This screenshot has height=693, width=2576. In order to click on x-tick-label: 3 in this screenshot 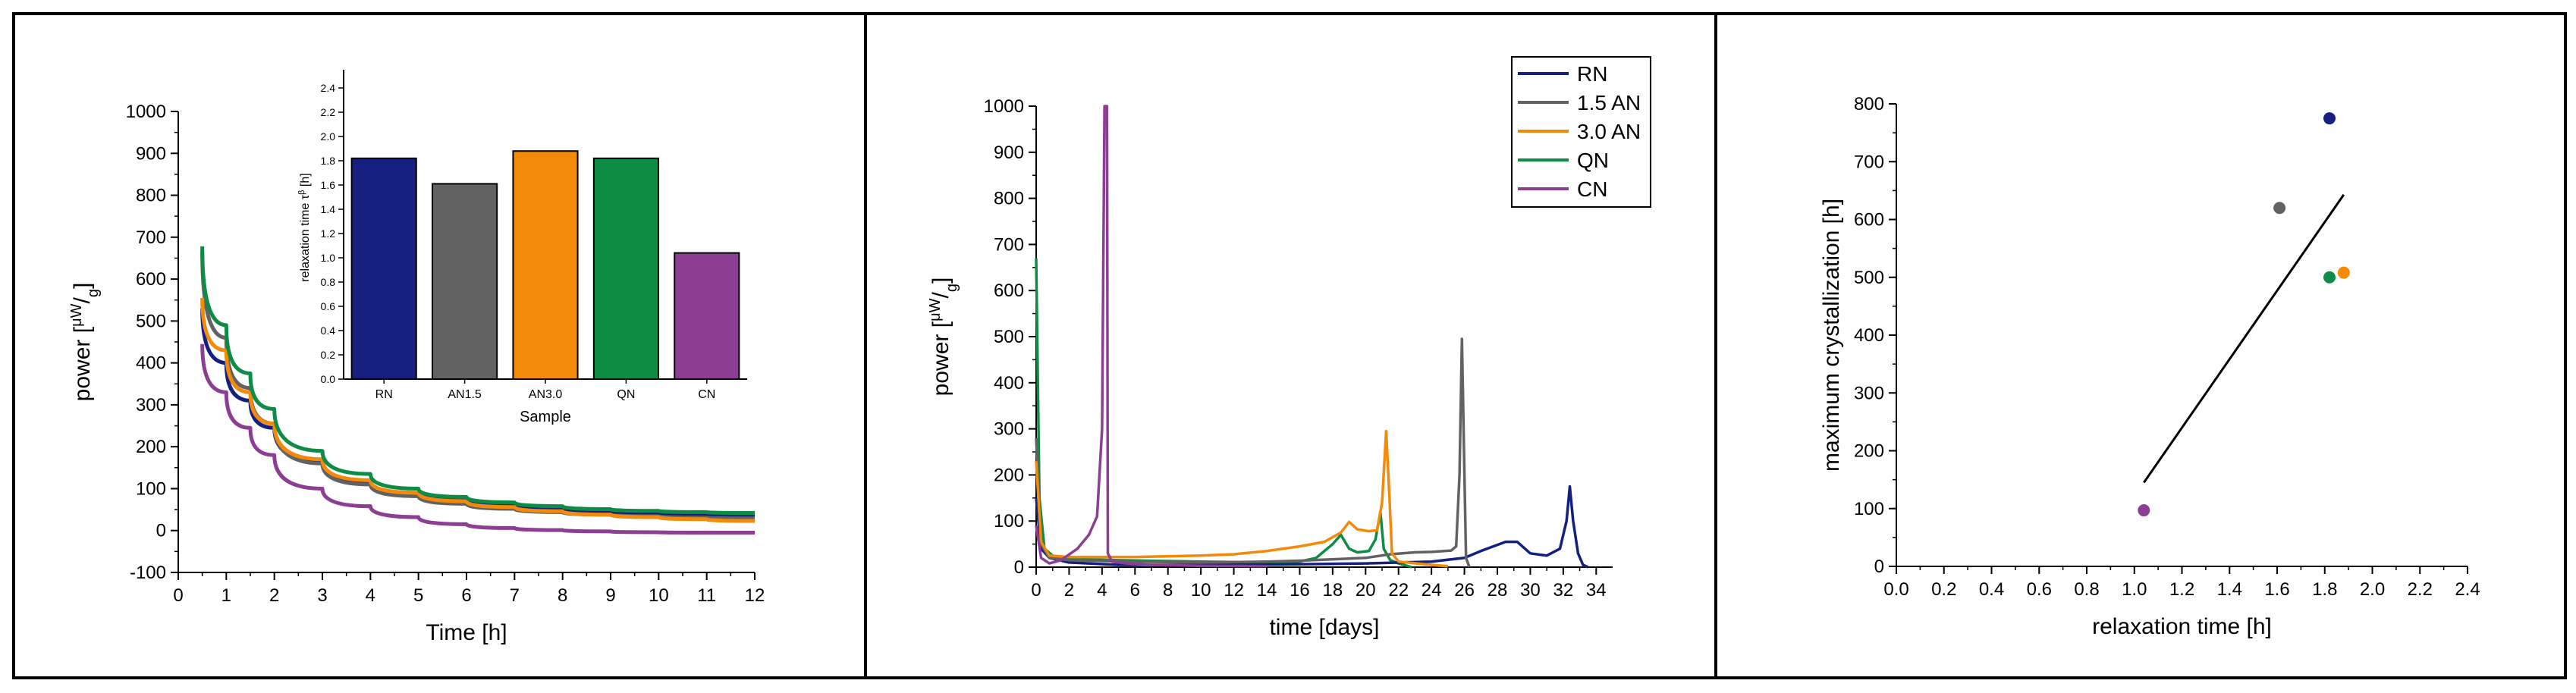, I will do `click(322, 595)`.